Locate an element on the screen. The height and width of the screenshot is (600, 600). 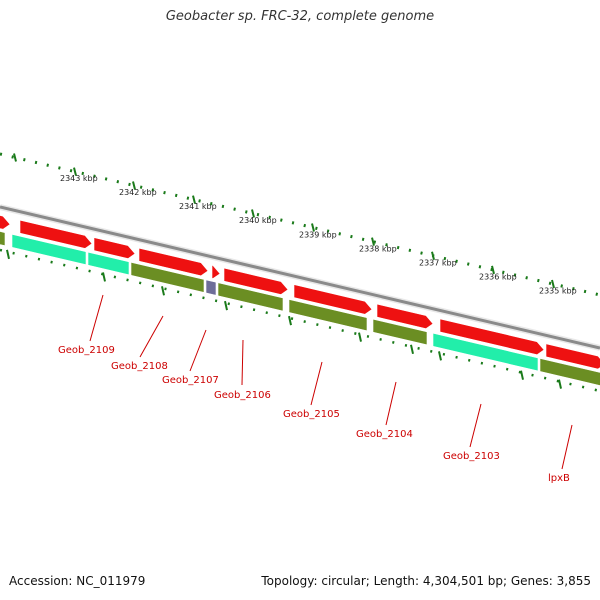
gene-label: Geob_2103 is located at coordinates (471, 456).